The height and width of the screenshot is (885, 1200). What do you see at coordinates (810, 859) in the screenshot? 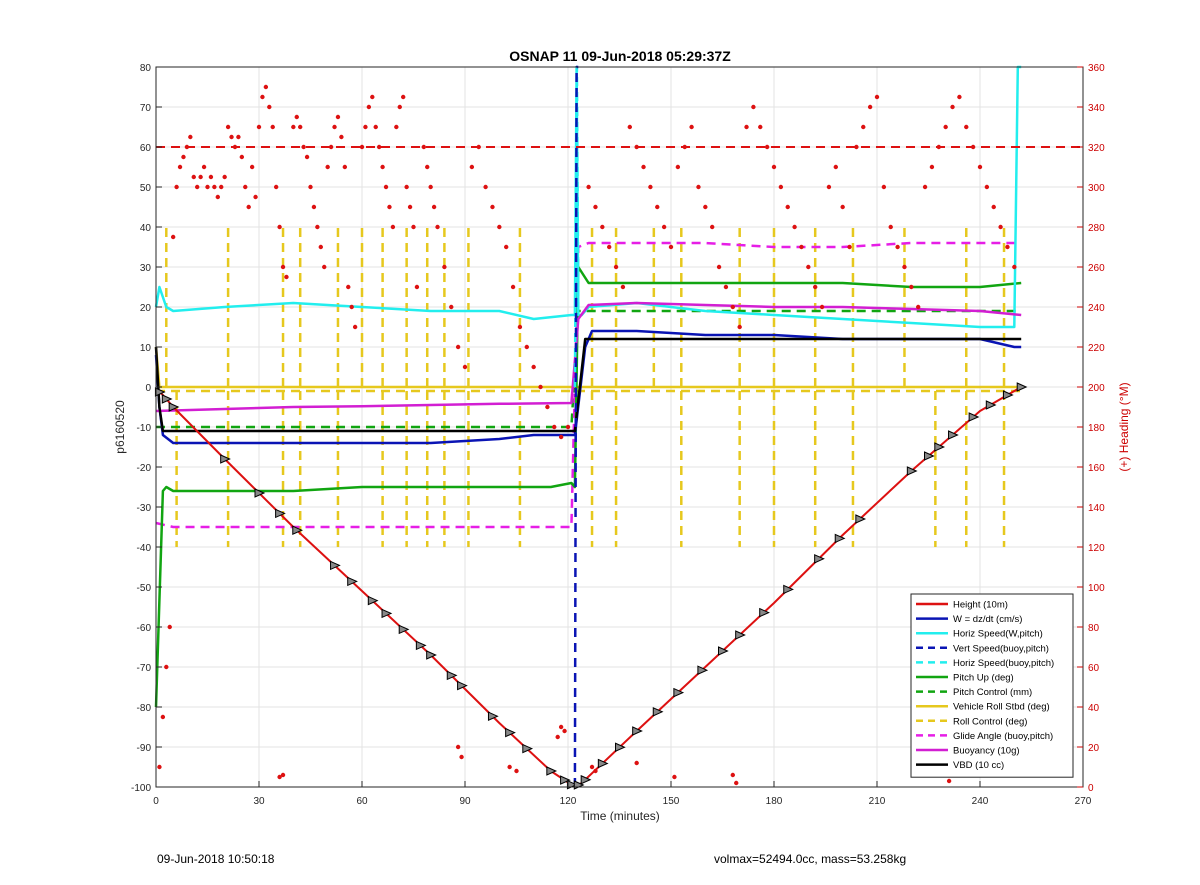
I see `footer-volmax-mass: volmax=52494.0cc, mass=53.258kg` at bounding box center [810, 859].